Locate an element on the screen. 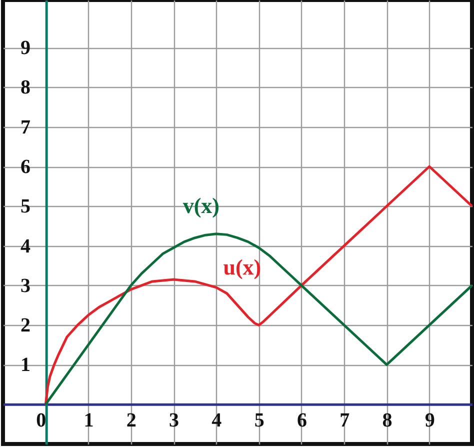 The width and height of the screenshot is (474, 447). series-label: u(x) is located at coordinates (242, 267).